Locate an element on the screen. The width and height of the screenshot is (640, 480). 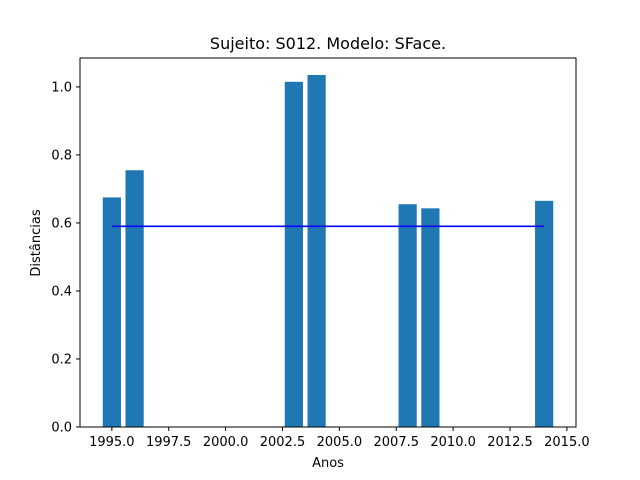
x-tick-label: 2015.0 is located at coordinates (567, 442).